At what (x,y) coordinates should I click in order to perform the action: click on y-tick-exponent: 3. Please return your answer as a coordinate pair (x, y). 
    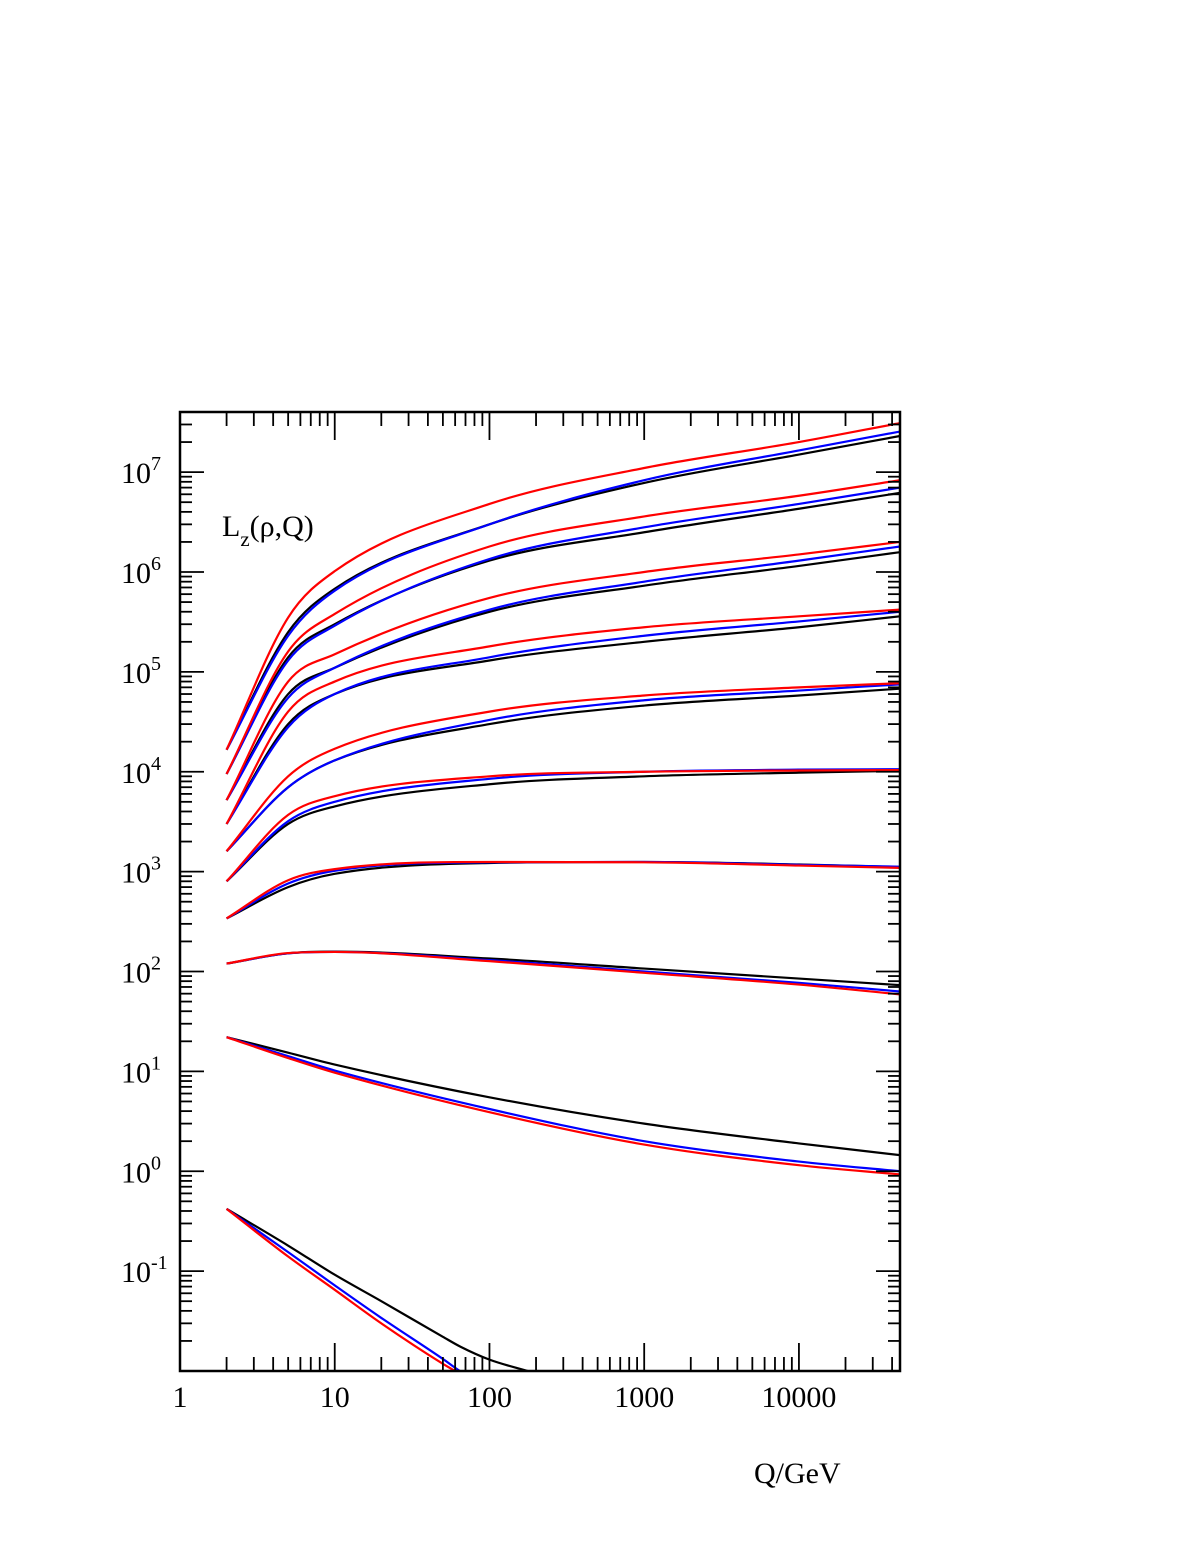
    Looking at the image, I should click on (156, 864).